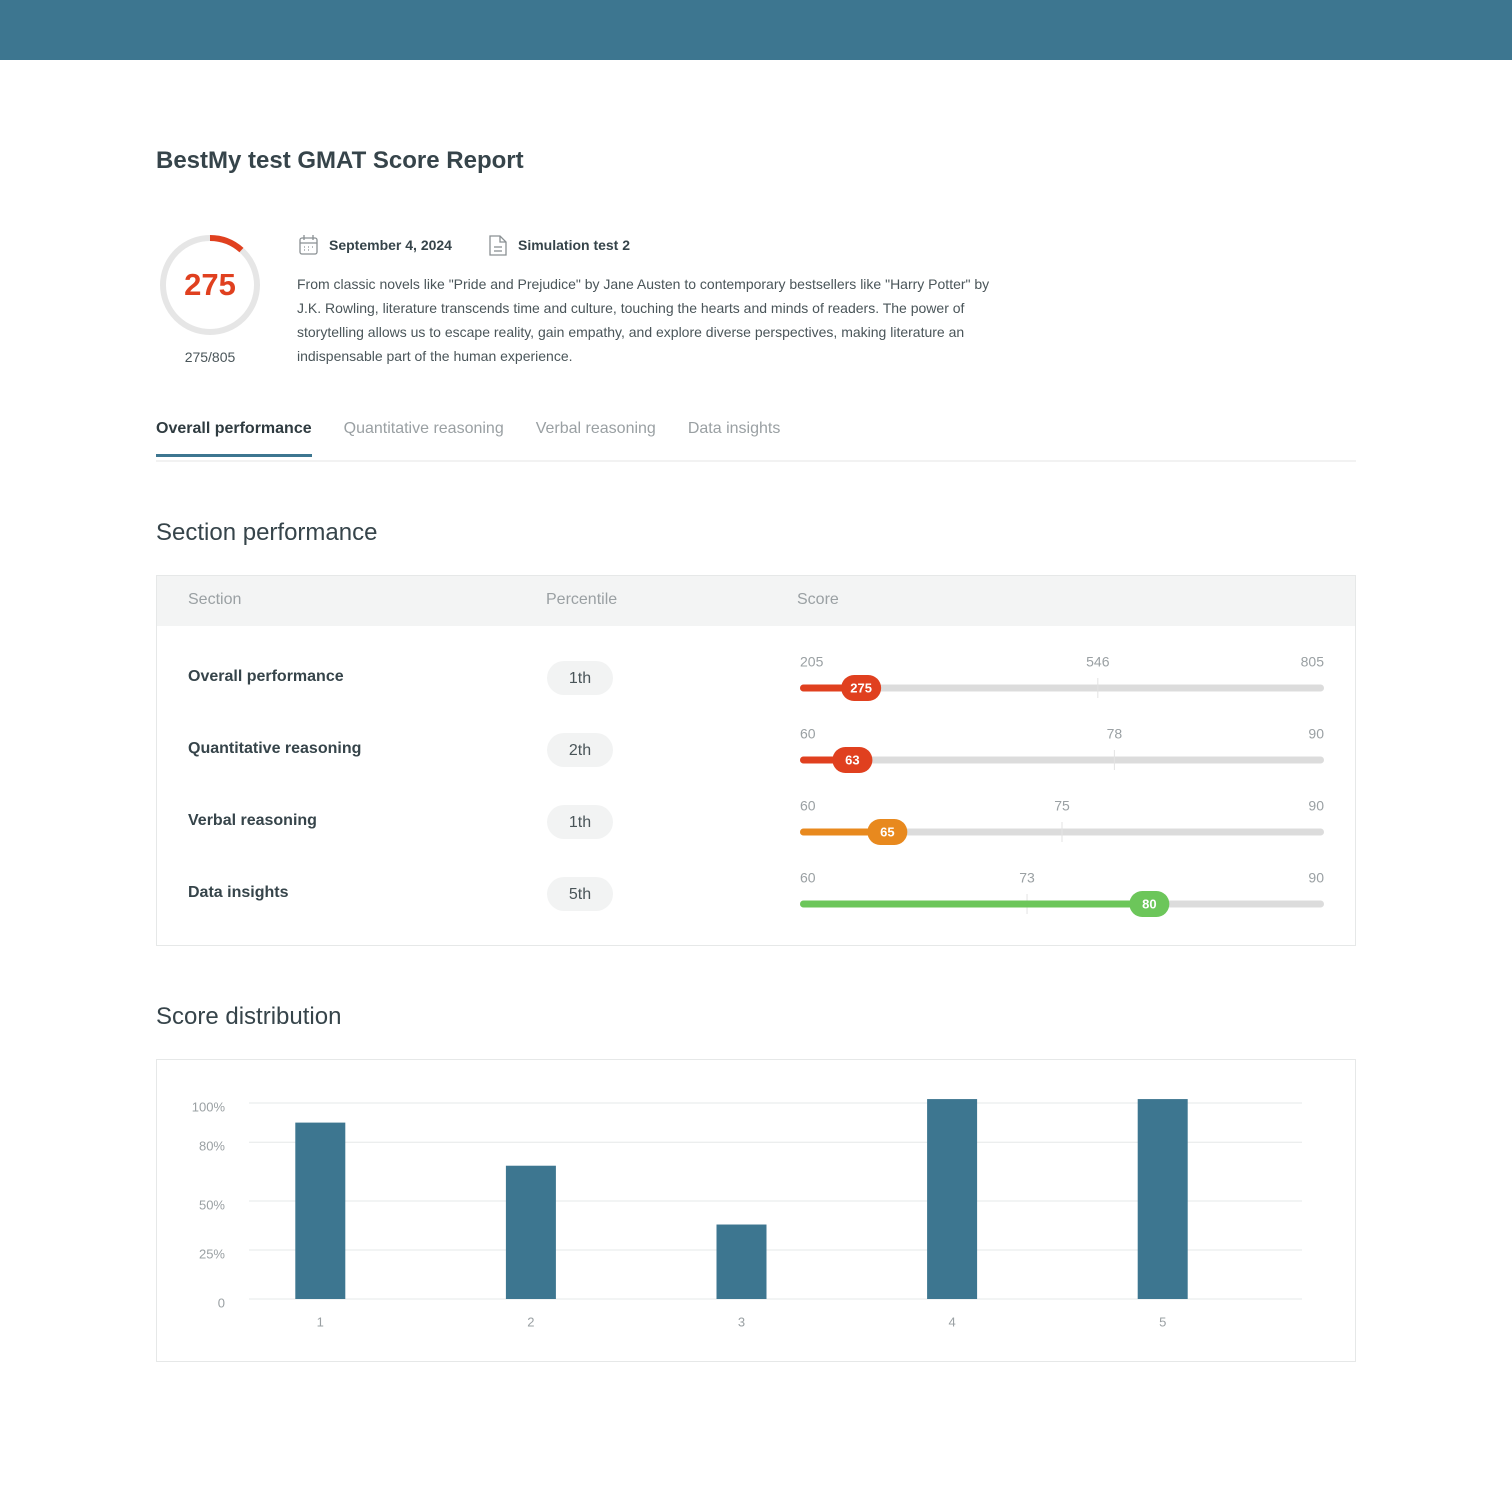  What do you see at coordinates (1115, 734) in the screenshot?
I see `slider-mid: 78` at bounding box center [1115, 734].